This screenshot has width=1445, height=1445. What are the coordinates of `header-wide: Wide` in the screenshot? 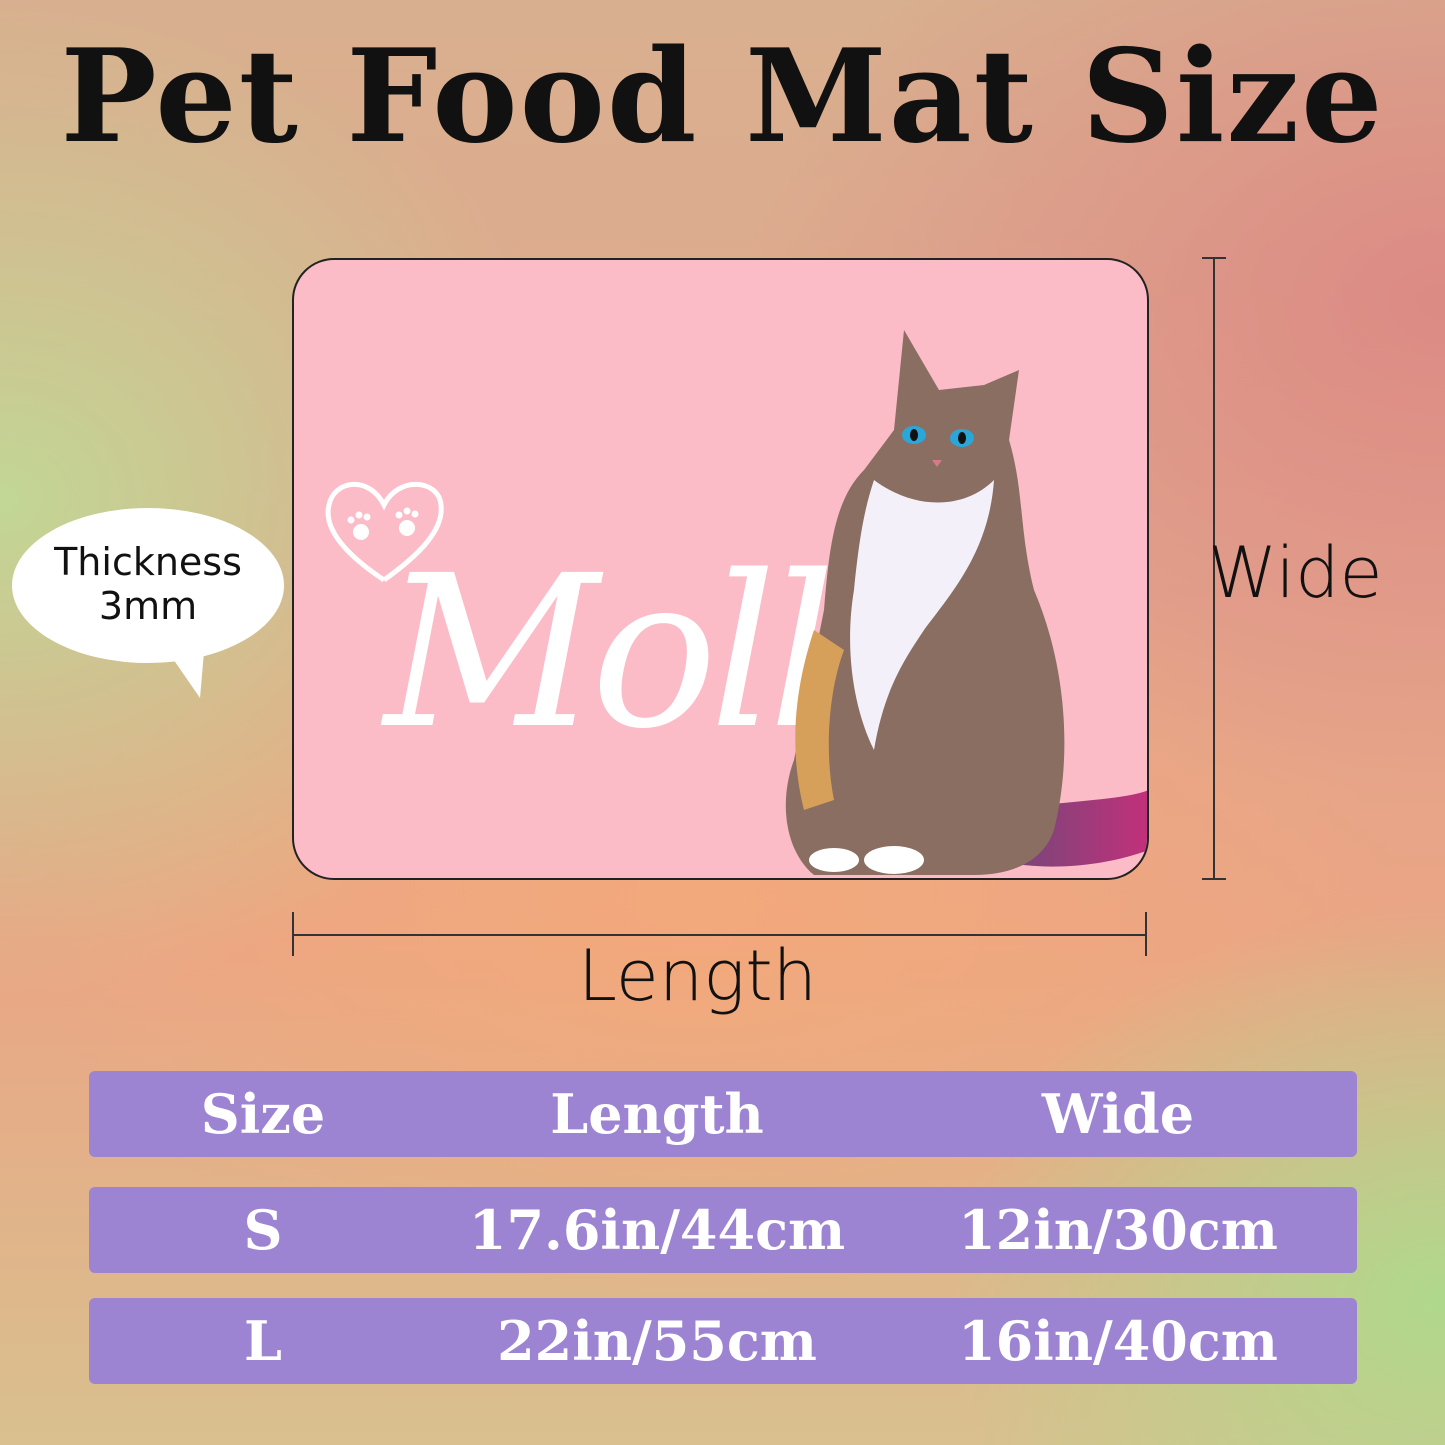 It's located at (1118, 1114).